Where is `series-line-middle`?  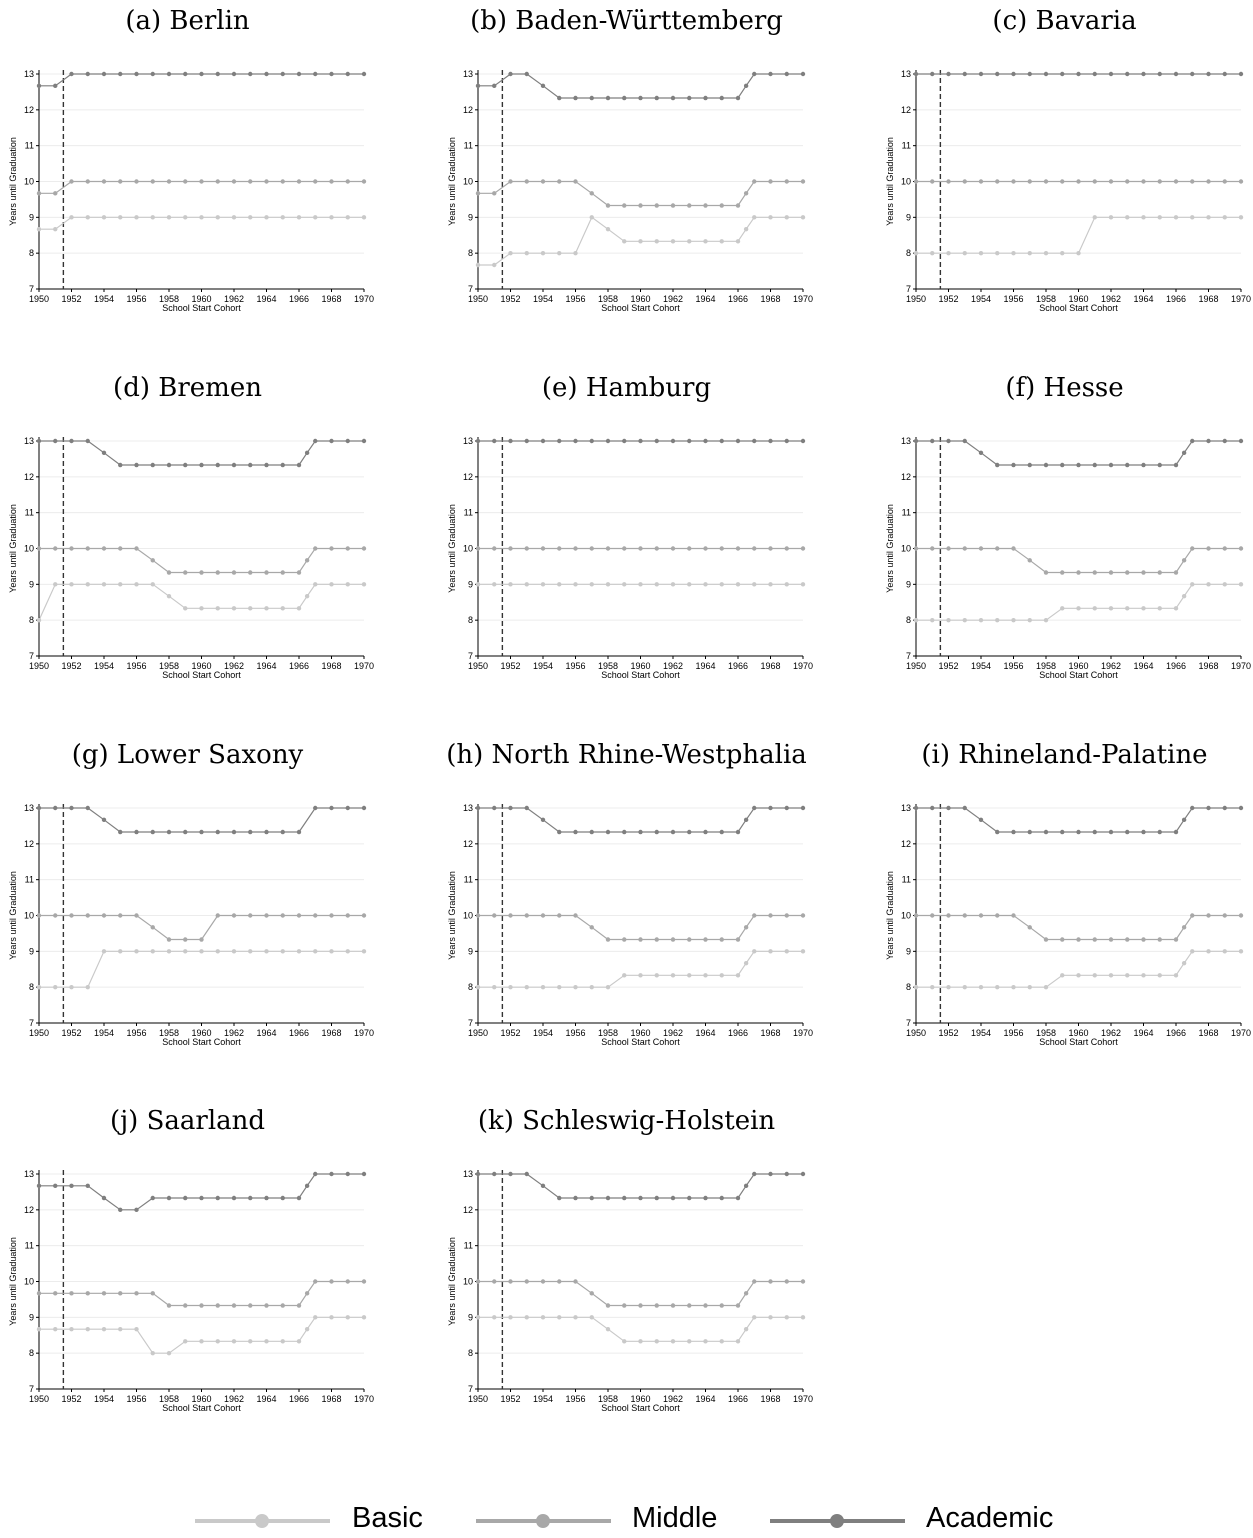
series-line-middle is located at coordinates (640, 927).